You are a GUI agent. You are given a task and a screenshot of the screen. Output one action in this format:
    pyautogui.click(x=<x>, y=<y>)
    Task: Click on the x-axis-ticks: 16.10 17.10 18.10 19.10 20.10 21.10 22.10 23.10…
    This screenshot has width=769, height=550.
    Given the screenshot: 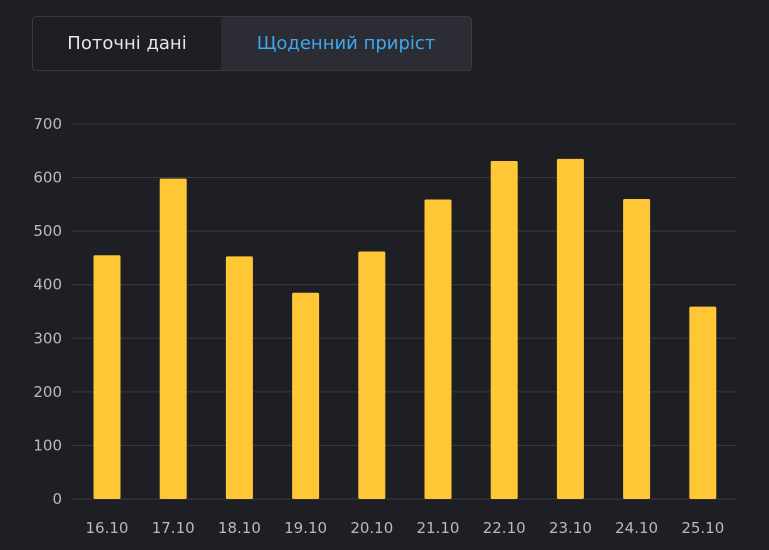 What is the action you would take?
    pyautogui.click(x=405, y=528)
    